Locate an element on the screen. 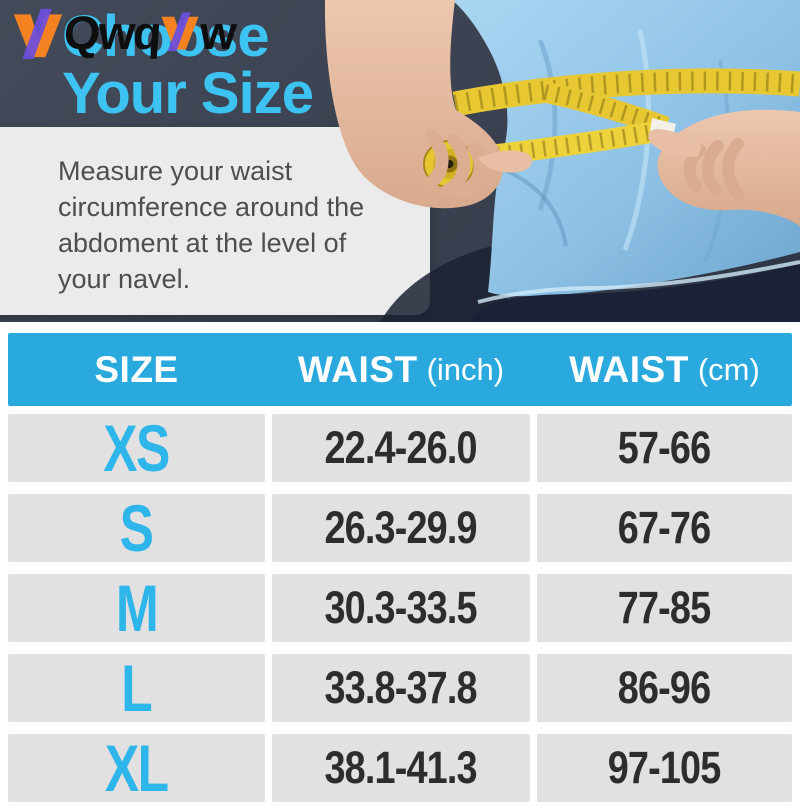 Image resolution: width=800 pixels, height=806 pixels. title-line-2: Your Size is located at coordinates (188, 93).